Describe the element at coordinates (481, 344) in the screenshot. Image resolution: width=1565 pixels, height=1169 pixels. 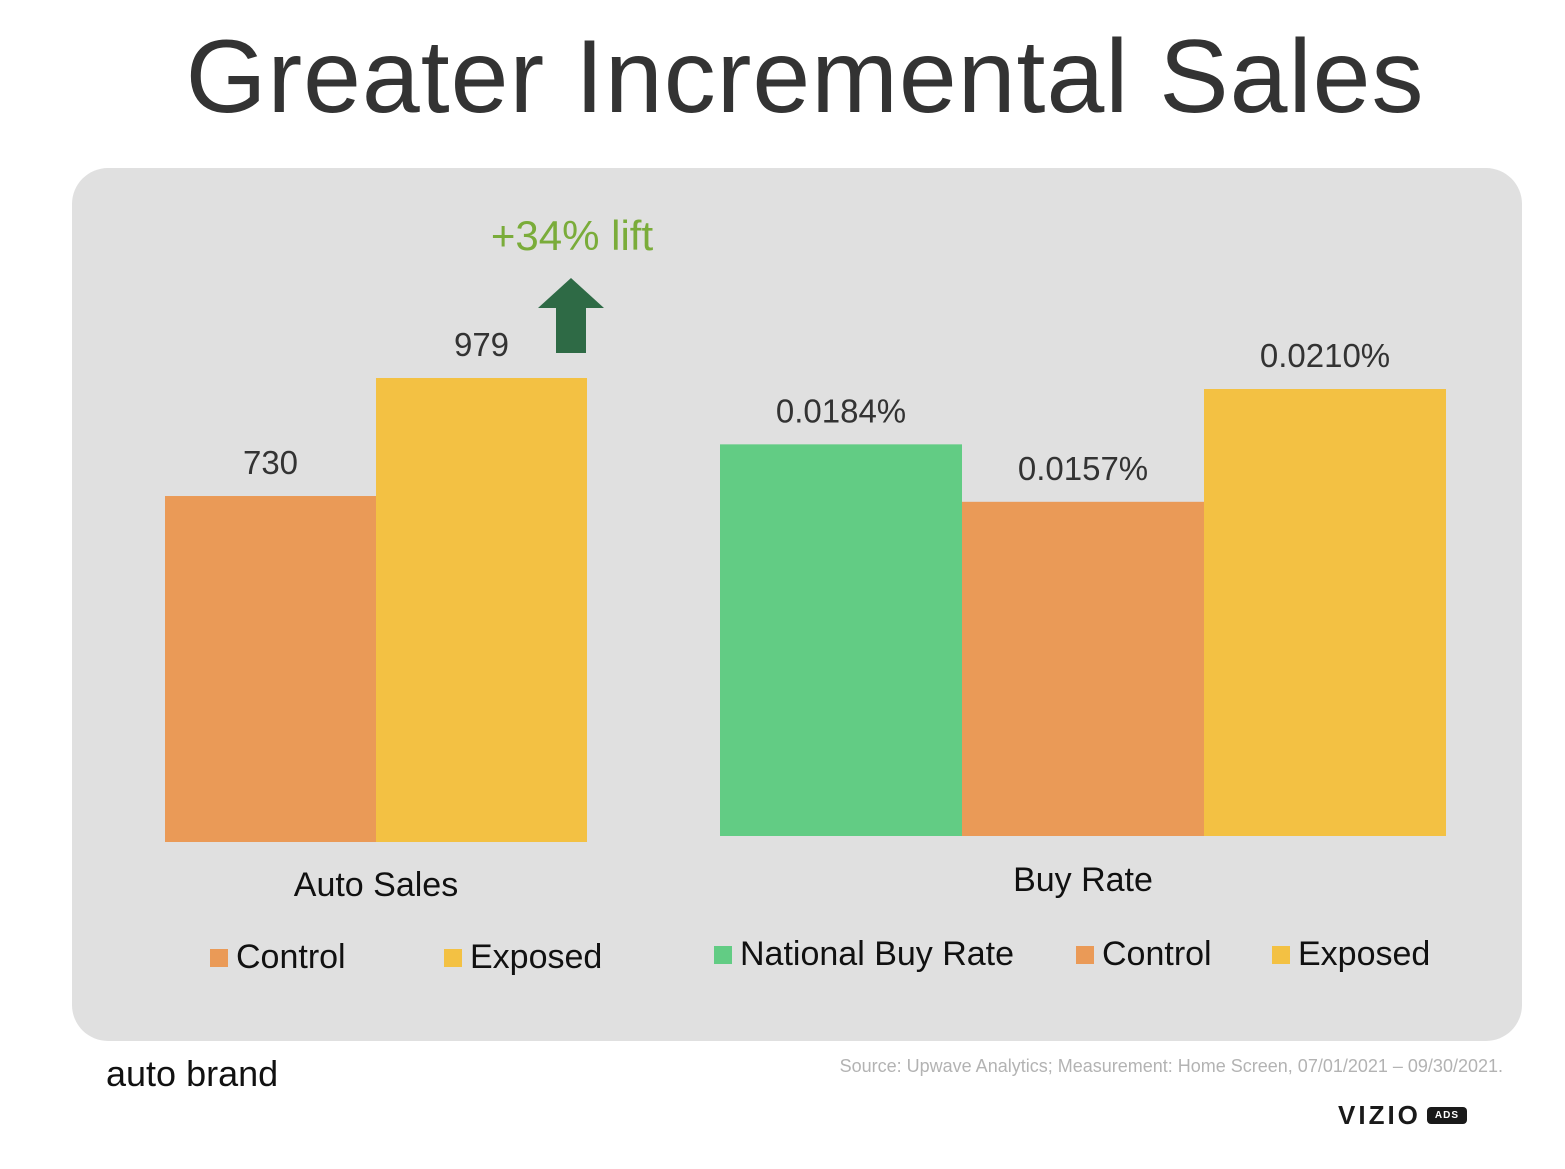
I see `data-label-auto-sales-exposed: 979` at that location.